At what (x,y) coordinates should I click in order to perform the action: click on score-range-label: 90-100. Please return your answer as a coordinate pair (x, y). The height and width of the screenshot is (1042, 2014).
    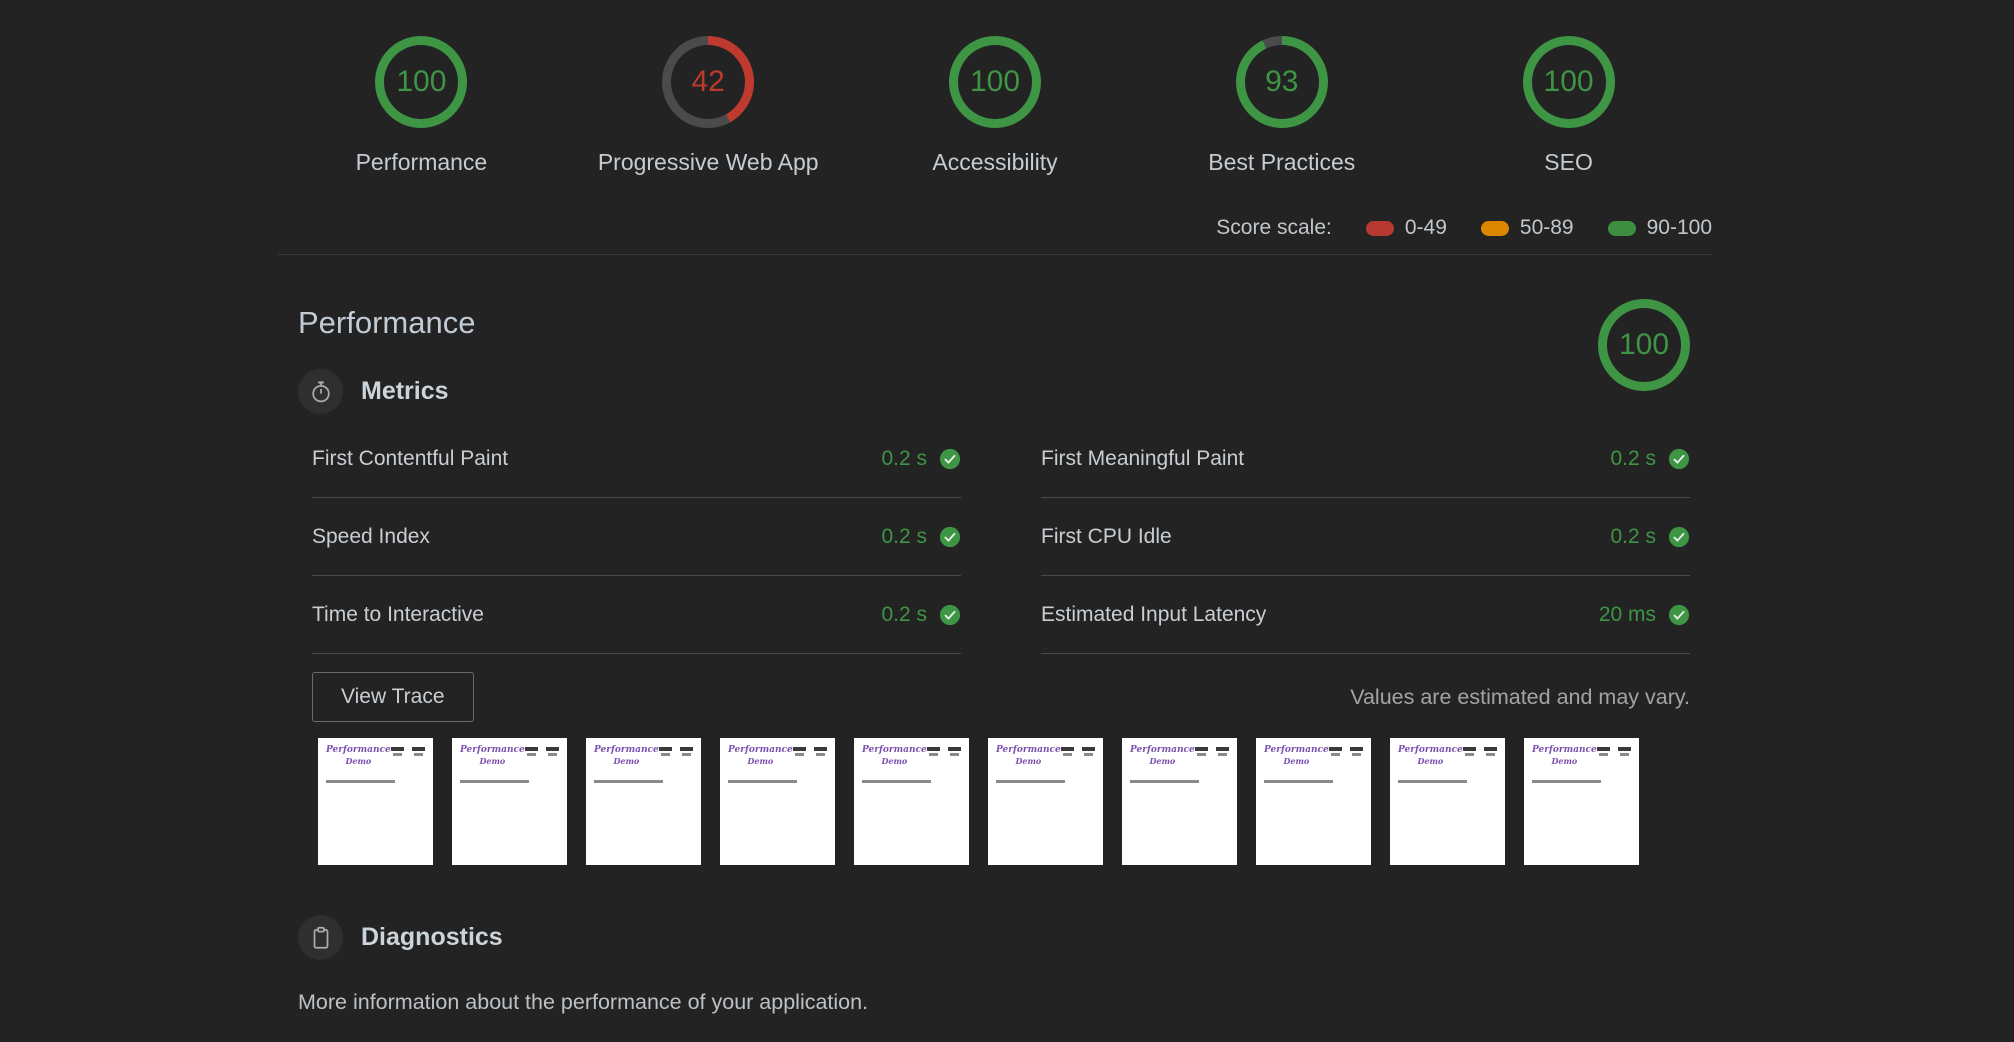
    Looking at the image, I should click on (1679, 227).